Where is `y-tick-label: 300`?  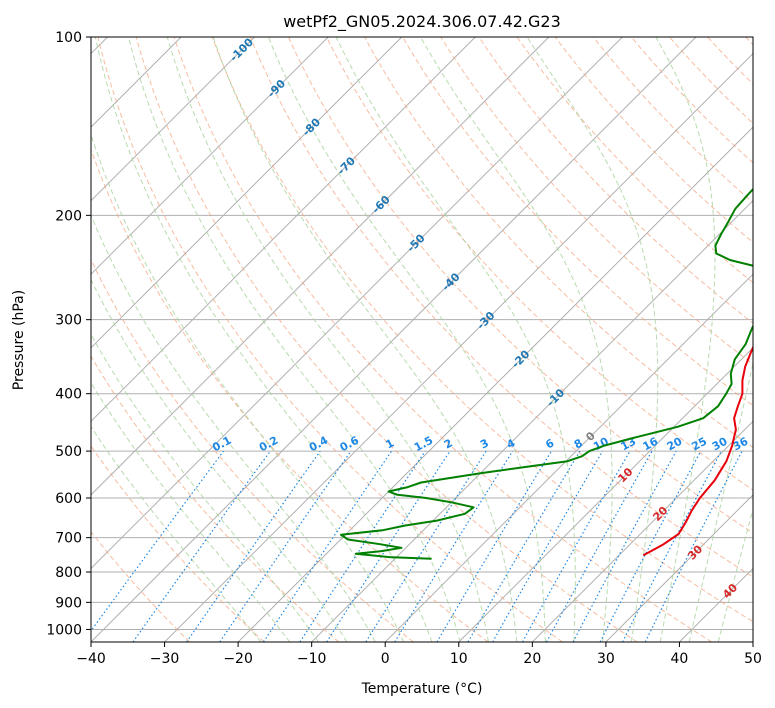
y-tick-label: 300 is located at coordinates (68, 321).